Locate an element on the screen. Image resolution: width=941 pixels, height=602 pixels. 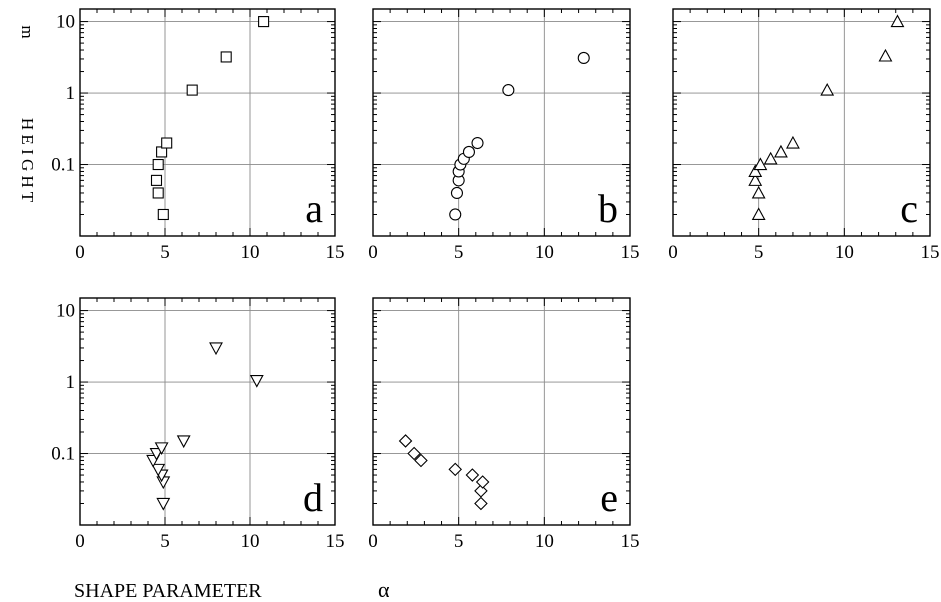
panel-b: 0 5 10 15b is located at coordinates (504, 135).